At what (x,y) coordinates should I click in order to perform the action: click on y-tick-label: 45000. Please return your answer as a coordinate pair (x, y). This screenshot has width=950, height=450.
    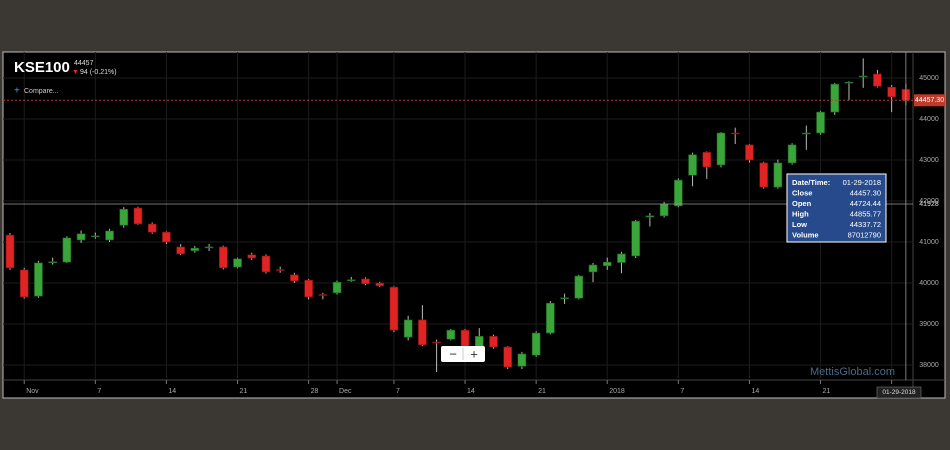
    Looking at the image, I should click on (929, 78).